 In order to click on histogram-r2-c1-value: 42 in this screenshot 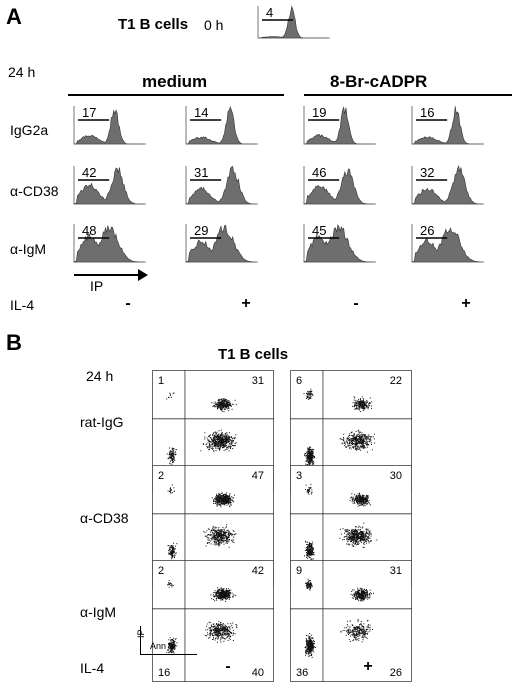, I will do `click(89, 172)`.